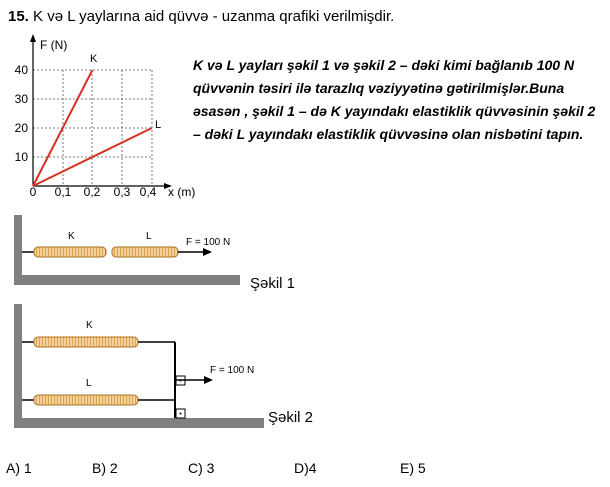  What do you see at coordinates (92, 157) in the screenshot?
I see `line-l` at bounding box center [92, 157].